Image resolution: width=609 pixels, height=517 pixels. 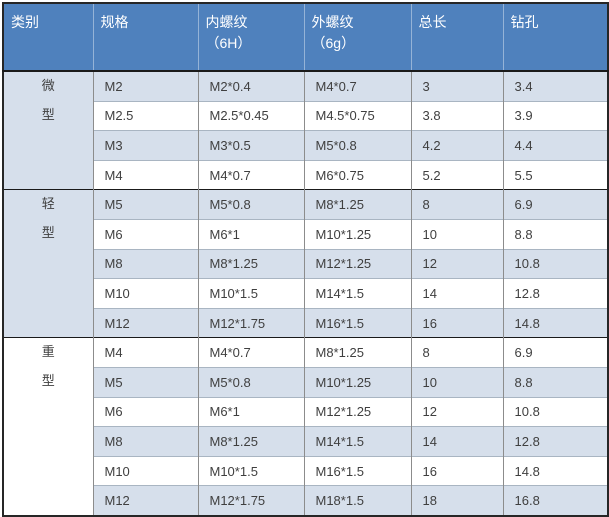 What do you see at coordinates (555, 204) in the screenshot?
I see `table-cell: 6.9` at bounding box center [555, 204].